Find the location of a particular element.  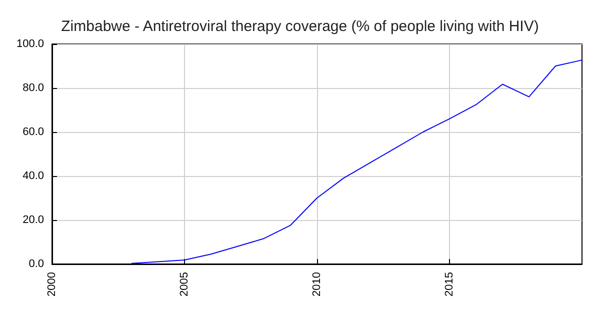

chart-title: Zimbabwe - Antiretroviral therapy coverage (% of people living with HIV) is located at coordinates (300, 26).